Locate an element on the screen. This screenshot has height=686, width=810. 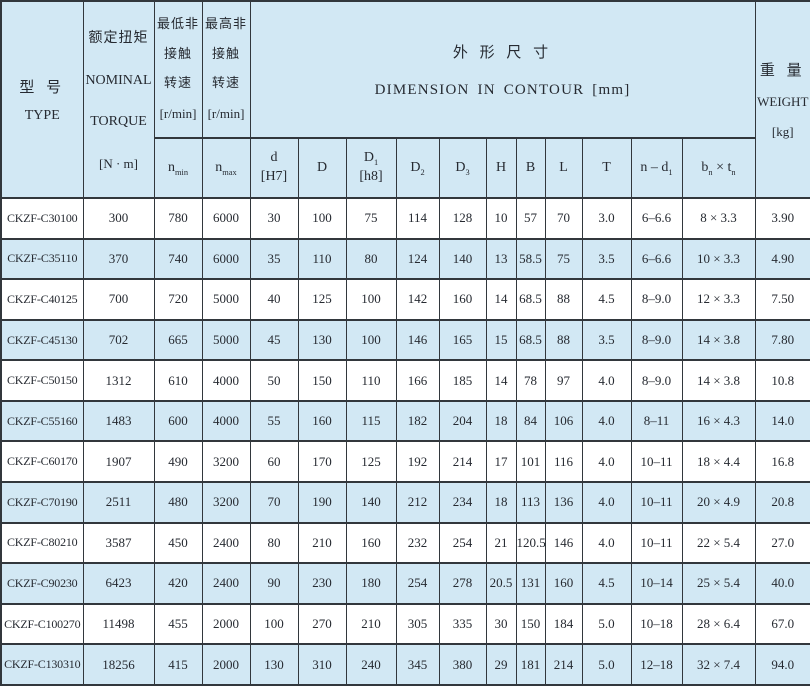
cell-L: 116 is located at coordinates (563, 462).